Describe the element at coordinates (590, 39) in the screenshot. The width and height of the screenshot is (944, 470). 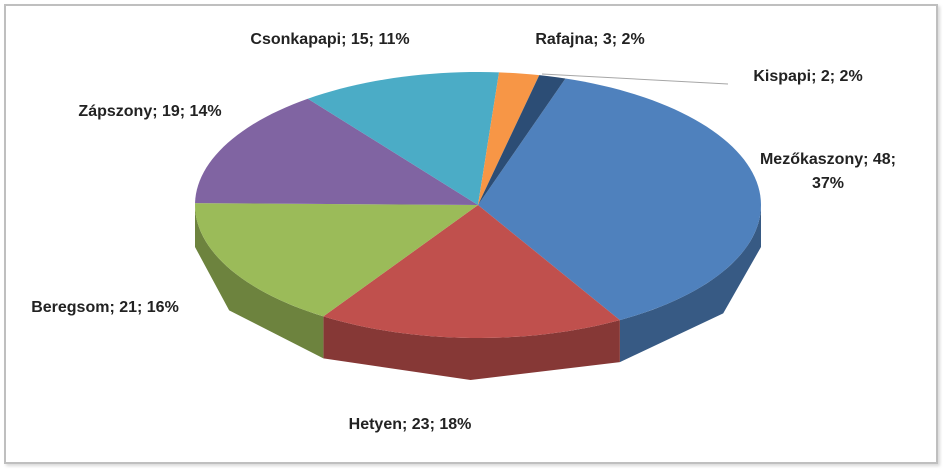
I see `data-label: Rafajna; 3; 2%` at that location.